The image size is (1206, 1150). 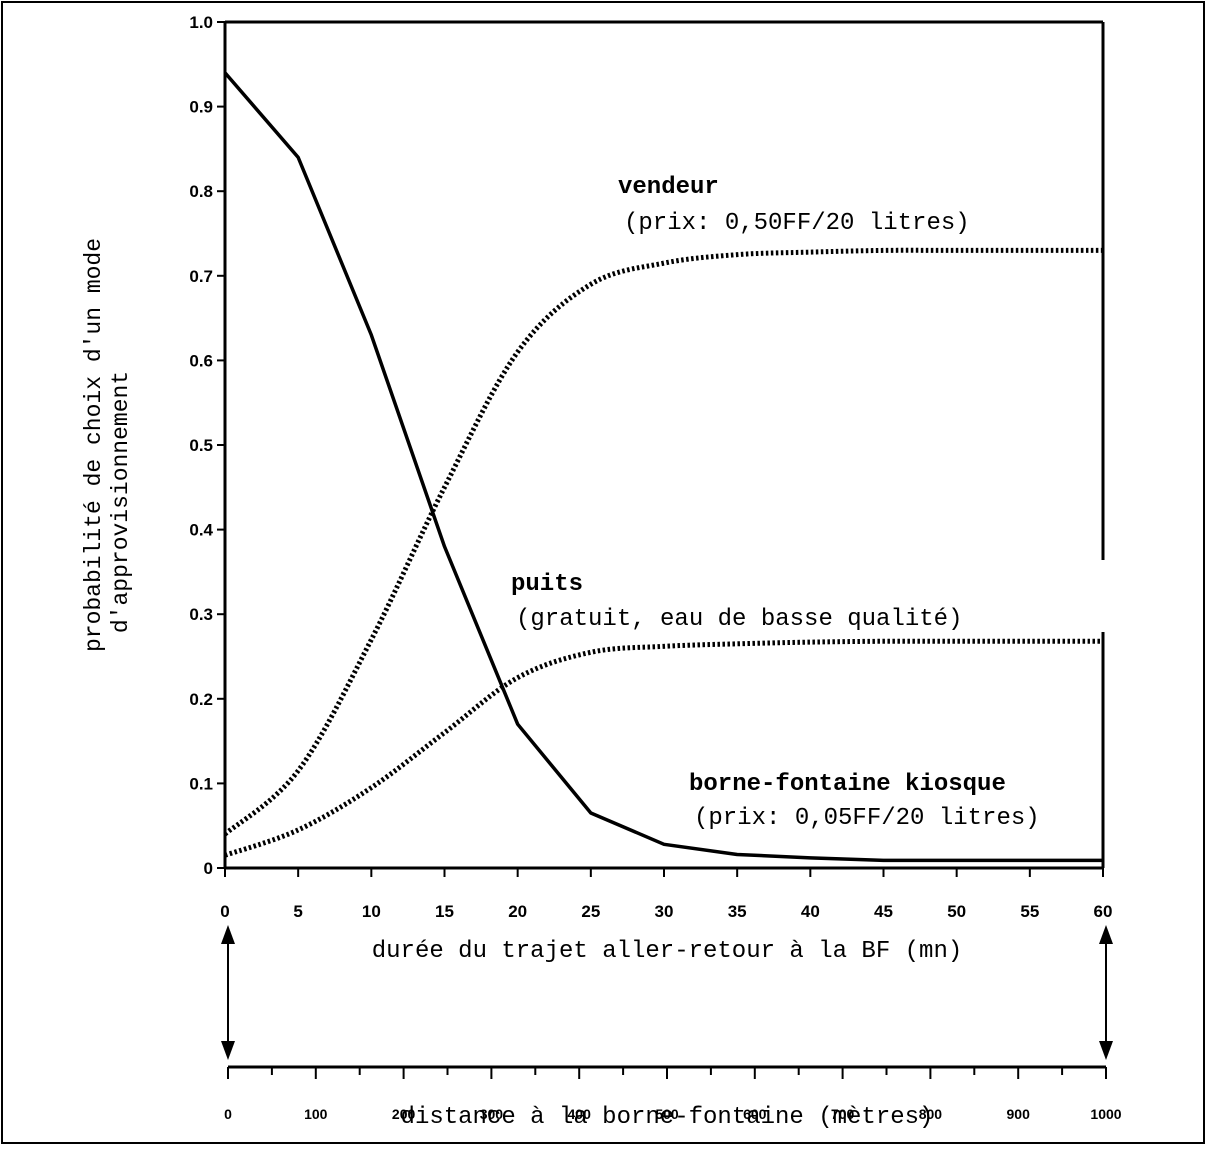 What do you see at coordinates (201, 530) in the screenshot?
I see `y-tick-label: 0.4` at bounding box center [201, 530].